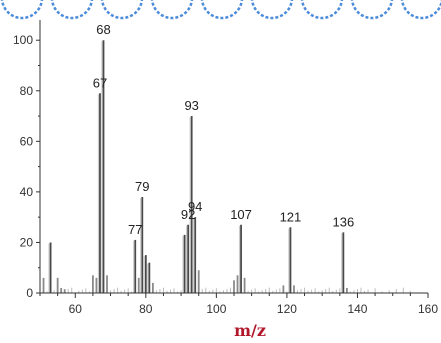  Describe the element at coordinates (103, 29) in the screenshot. I see `peak-label: 68` at that location.